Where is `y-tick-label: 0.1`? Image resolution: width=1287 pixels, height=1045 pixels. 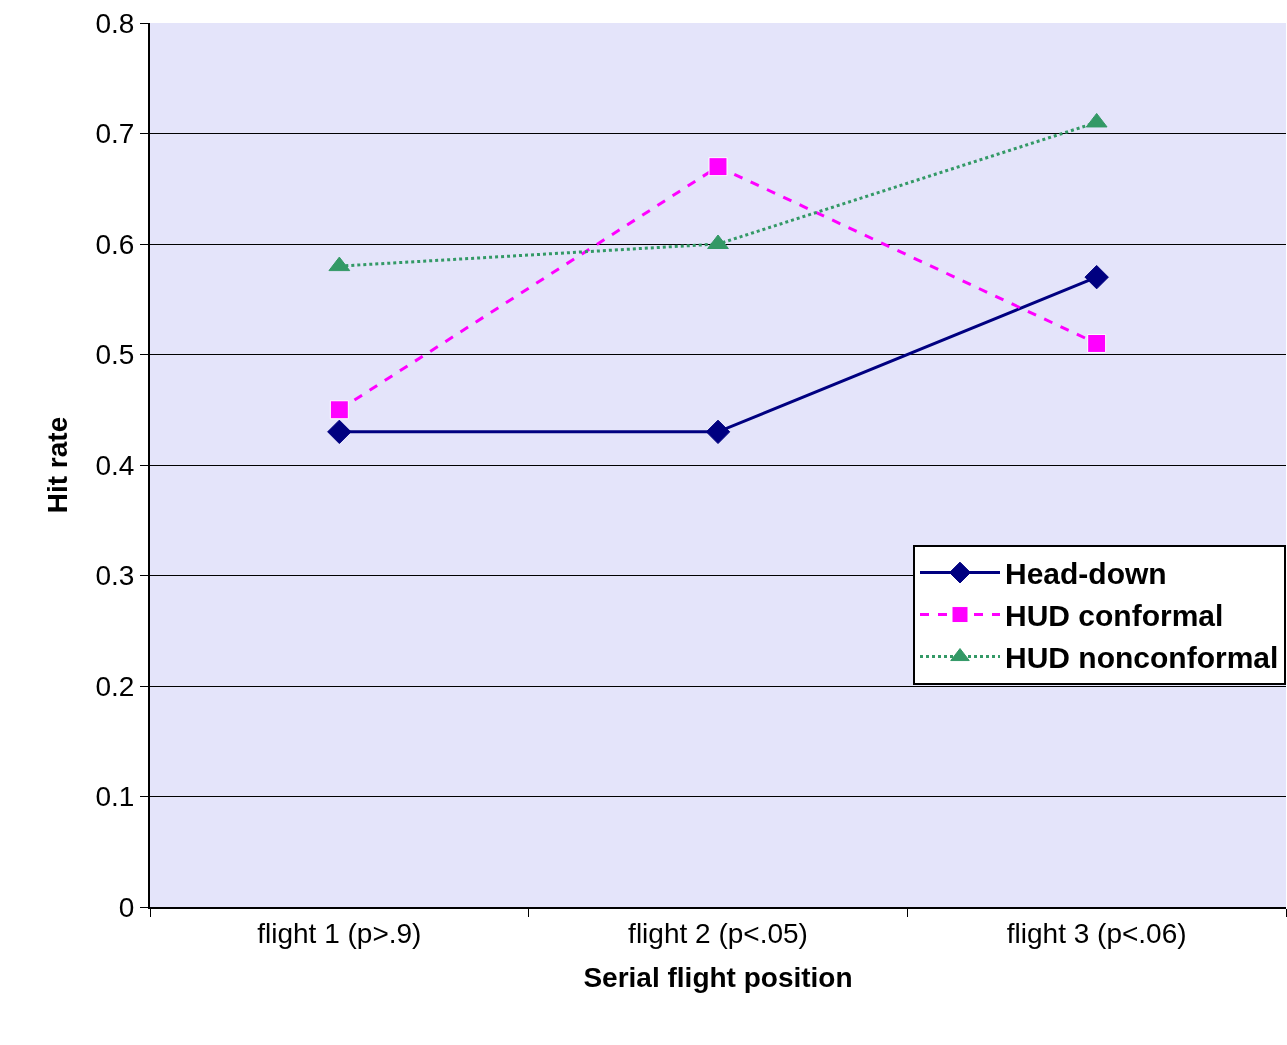
y-tick-label: 0.1 is located at coordinates (115, 797).